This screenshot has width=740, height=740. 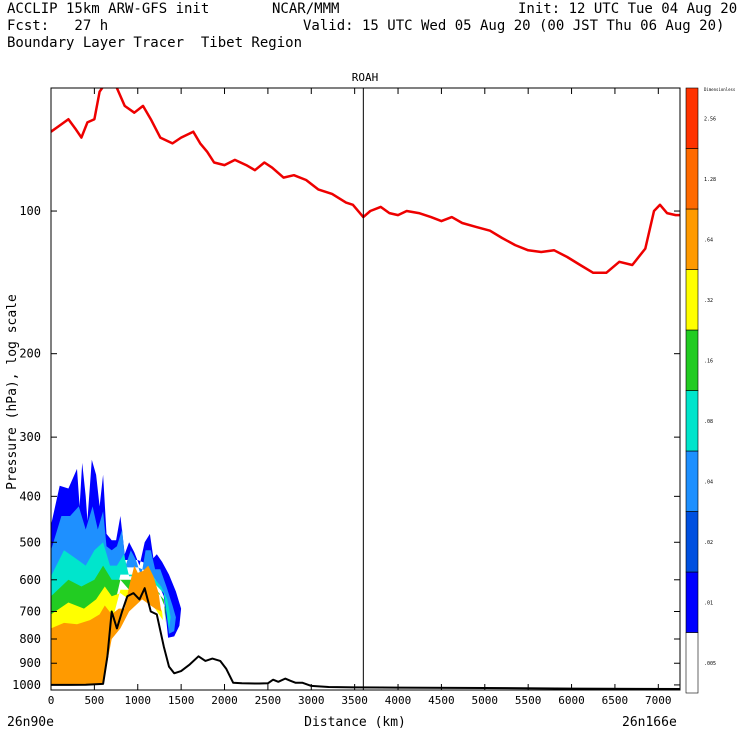 What do you see at coordinates (710, 180) in the screenshot?
I see `colorbar-label: 1.28` at bounding box center [710, 180].